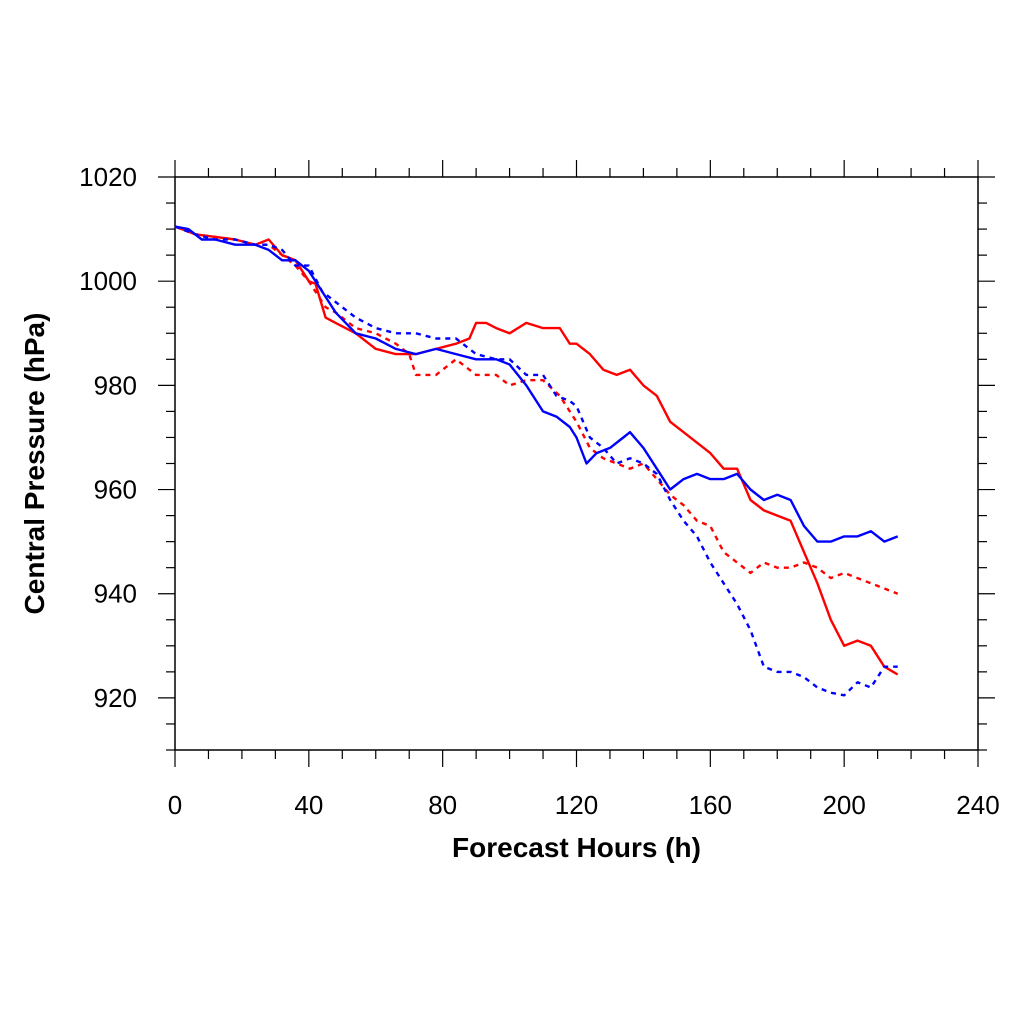 The image size is (1024, 1024). What do you see at coordinates (115, 698) in the screenshot?
I see `y-tick-label: 920` at bounding box center [115, 698].